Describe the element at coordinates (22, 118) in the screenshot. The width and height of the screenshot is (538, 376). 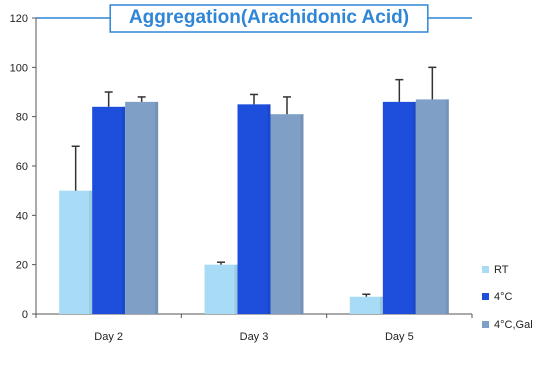
I see `y-tick-label: 80` at that location.